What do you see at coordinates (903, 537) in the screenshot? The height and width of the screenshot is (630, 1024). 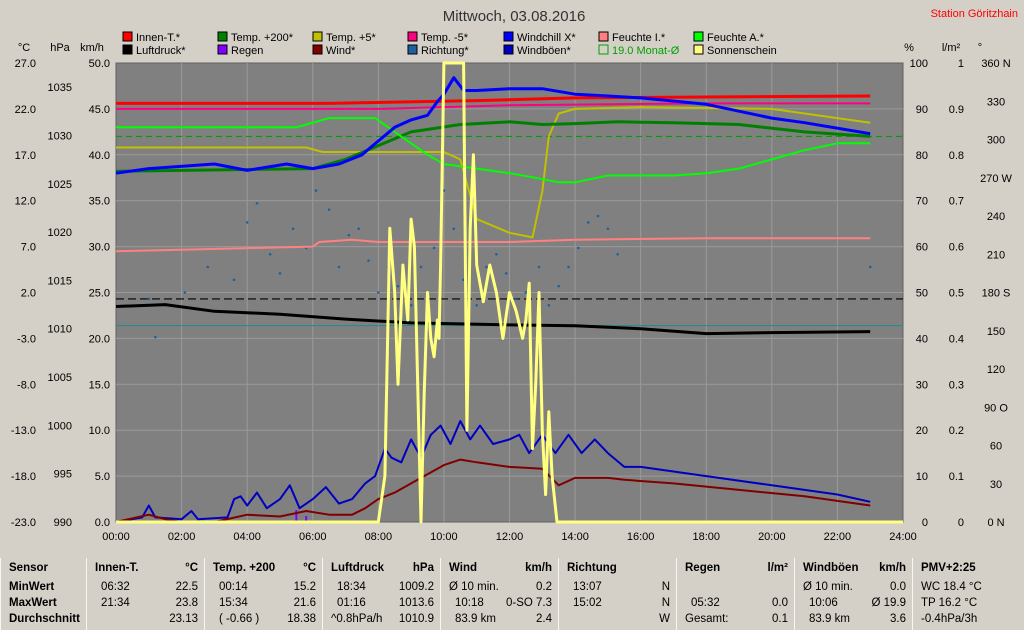 I see `time-tick: 24:00` at bounding box center [903, 537].